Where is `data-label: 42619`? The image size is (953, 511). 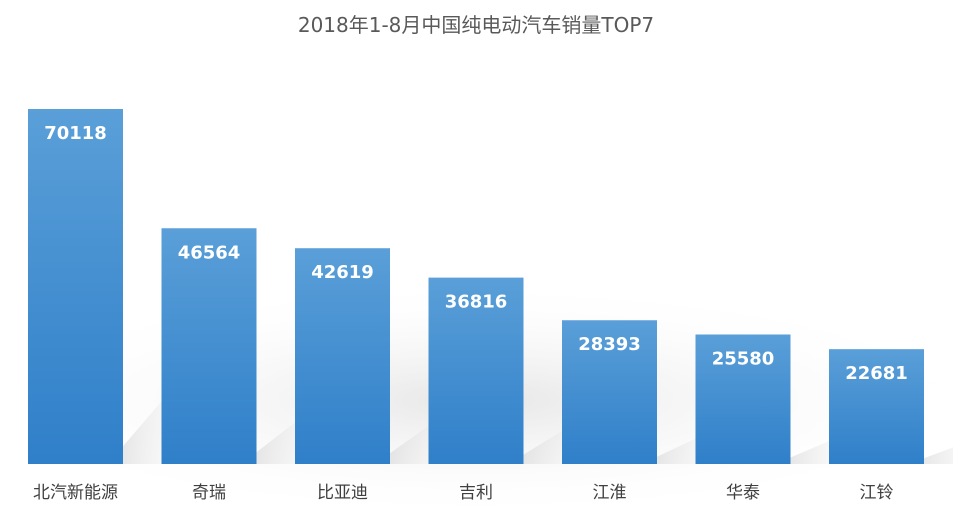 data-label: 42619 is located at coordinates (342, 272).